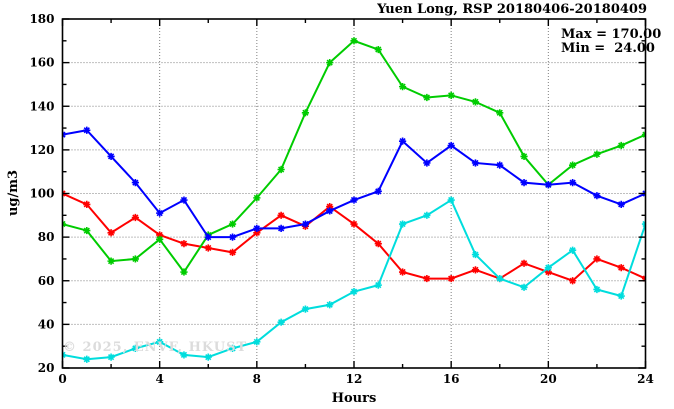 The image size is (674, 409). I want to click on watermark: © 2025, ENVF, HKUST, so click(155, 347).